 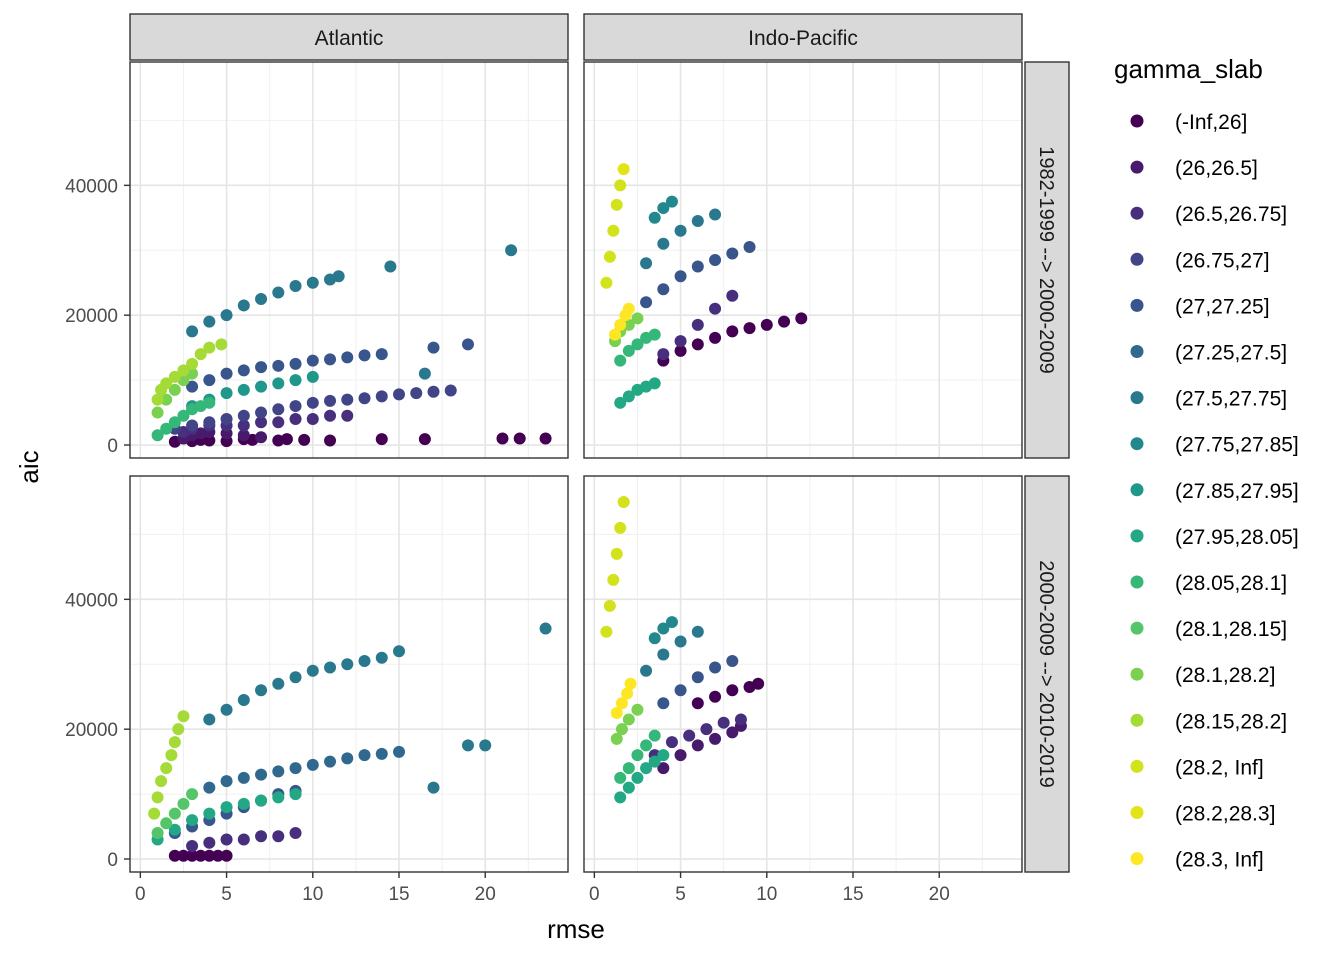 I want to click on y-axis-title: aic, so click(x=29, y=466).